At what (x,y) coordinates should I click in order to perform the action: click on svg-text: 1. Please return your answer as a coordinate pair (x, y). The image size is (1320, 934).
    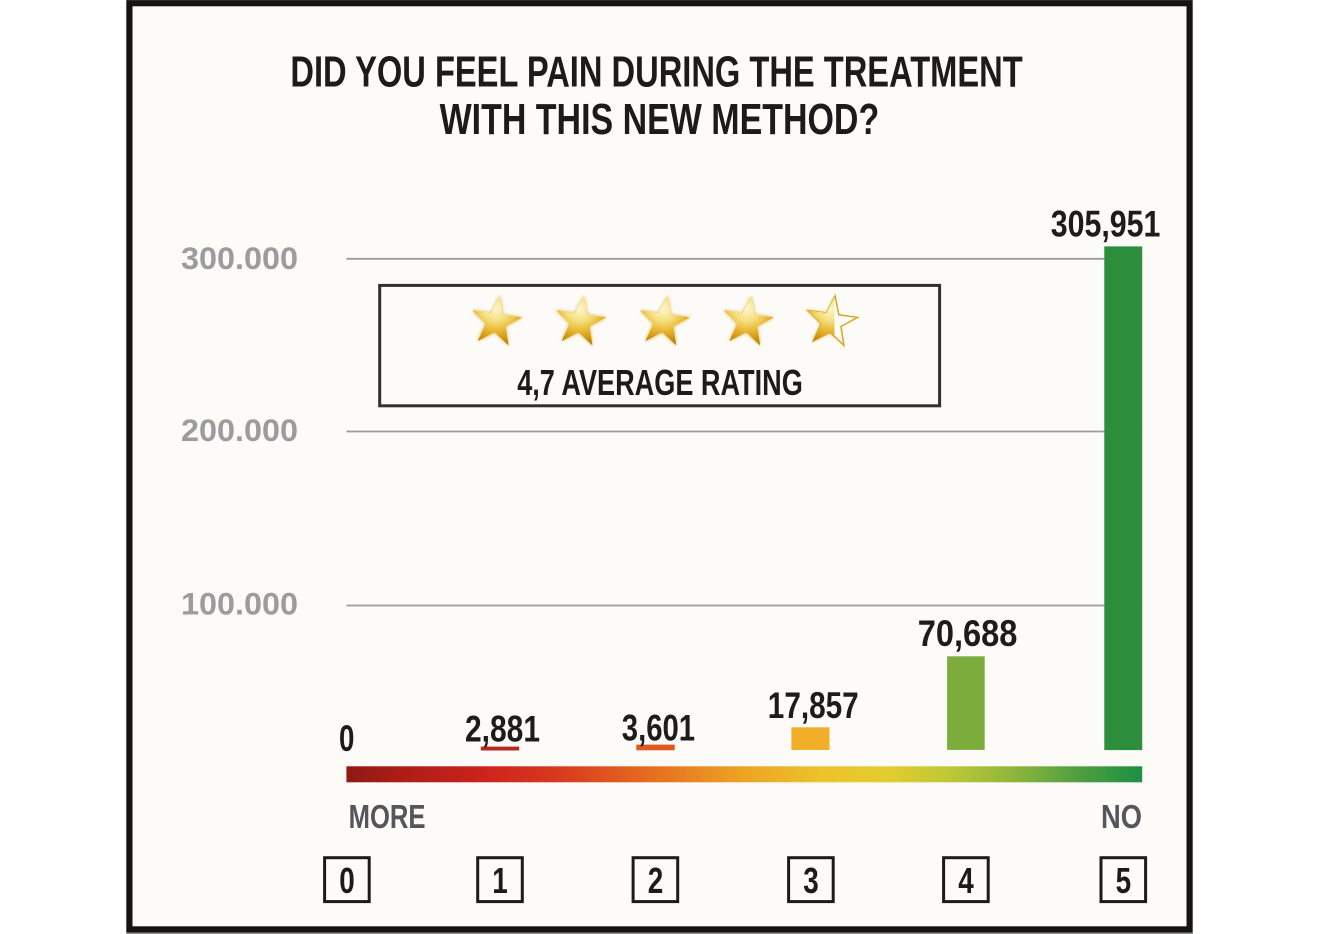
    Looking at the image, I should click on (500, 880).